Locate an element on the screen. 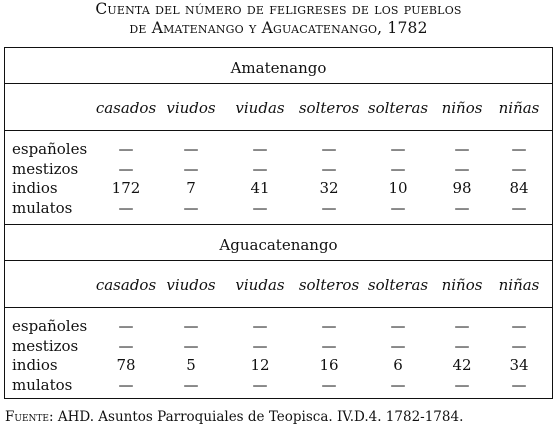 This screenshot has height=430, width=557. section-1-title-divider is located at coordinates (278, 83).